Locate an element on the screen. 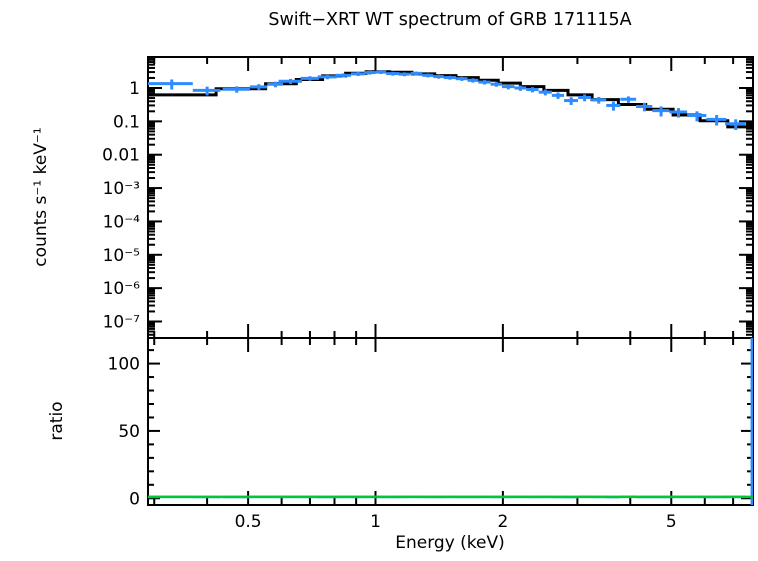 Image resolution: width=758 pixels, height=561 pixels. y-tick-label: 0 is located at coordinates (134, 499).